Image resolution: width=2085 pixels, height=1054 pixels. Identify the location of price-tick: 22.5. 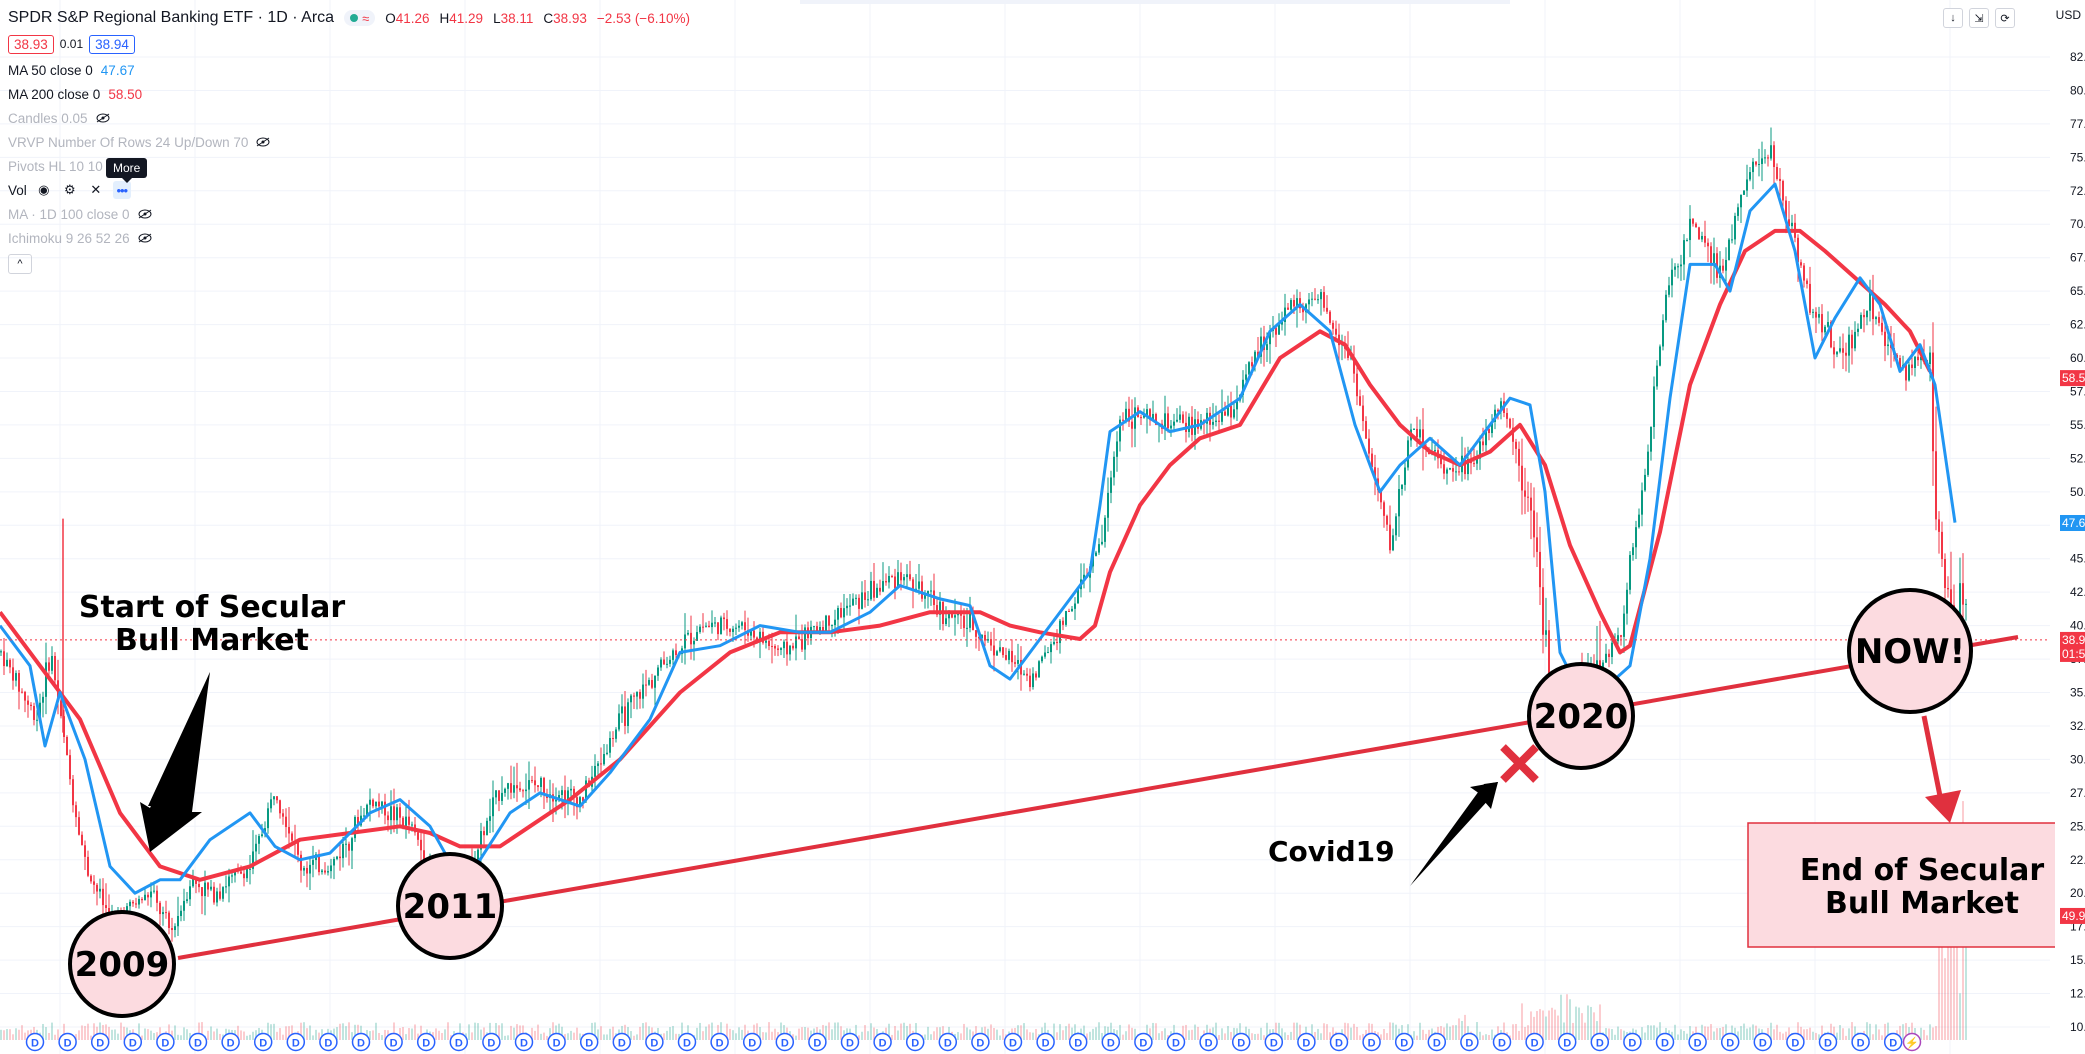
(2077, 860).